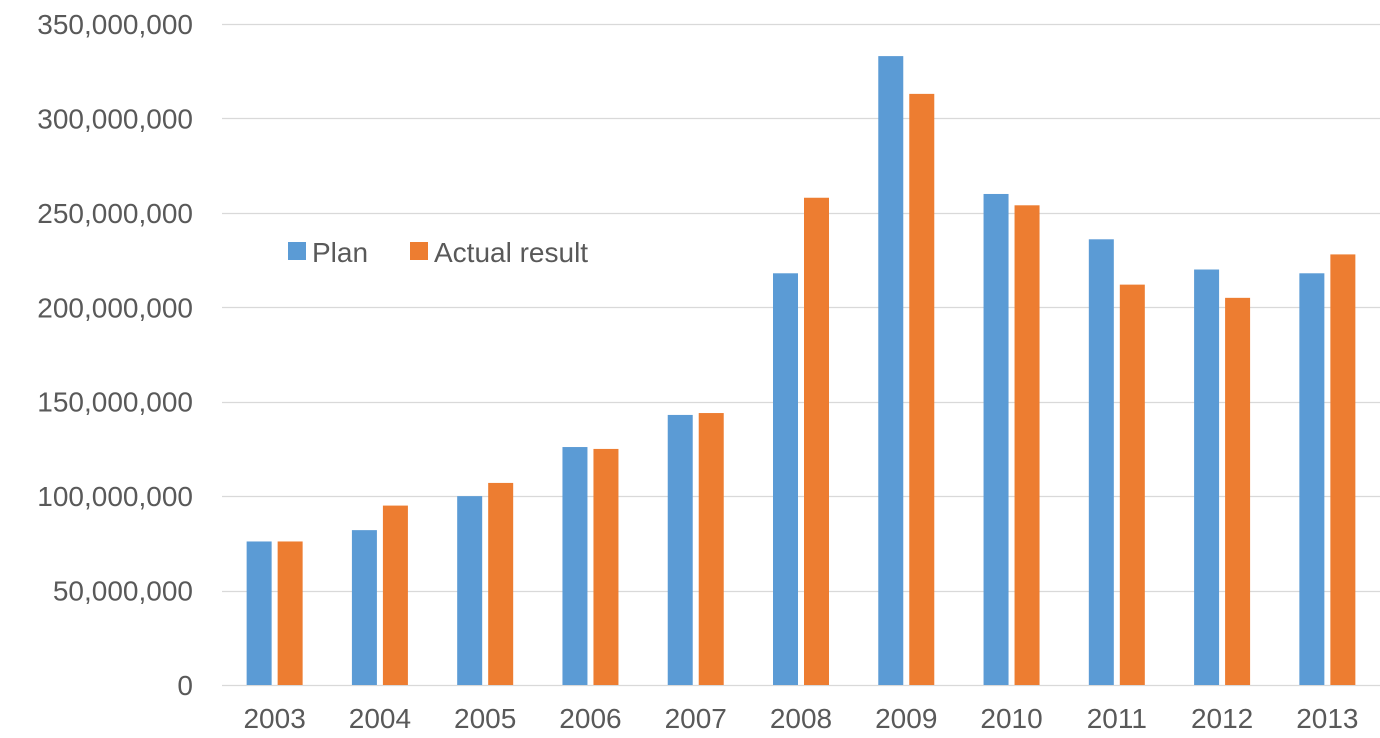 The image size is (1380, 738). I want to click on legend-swatch-actual-result, so click(419, 251).